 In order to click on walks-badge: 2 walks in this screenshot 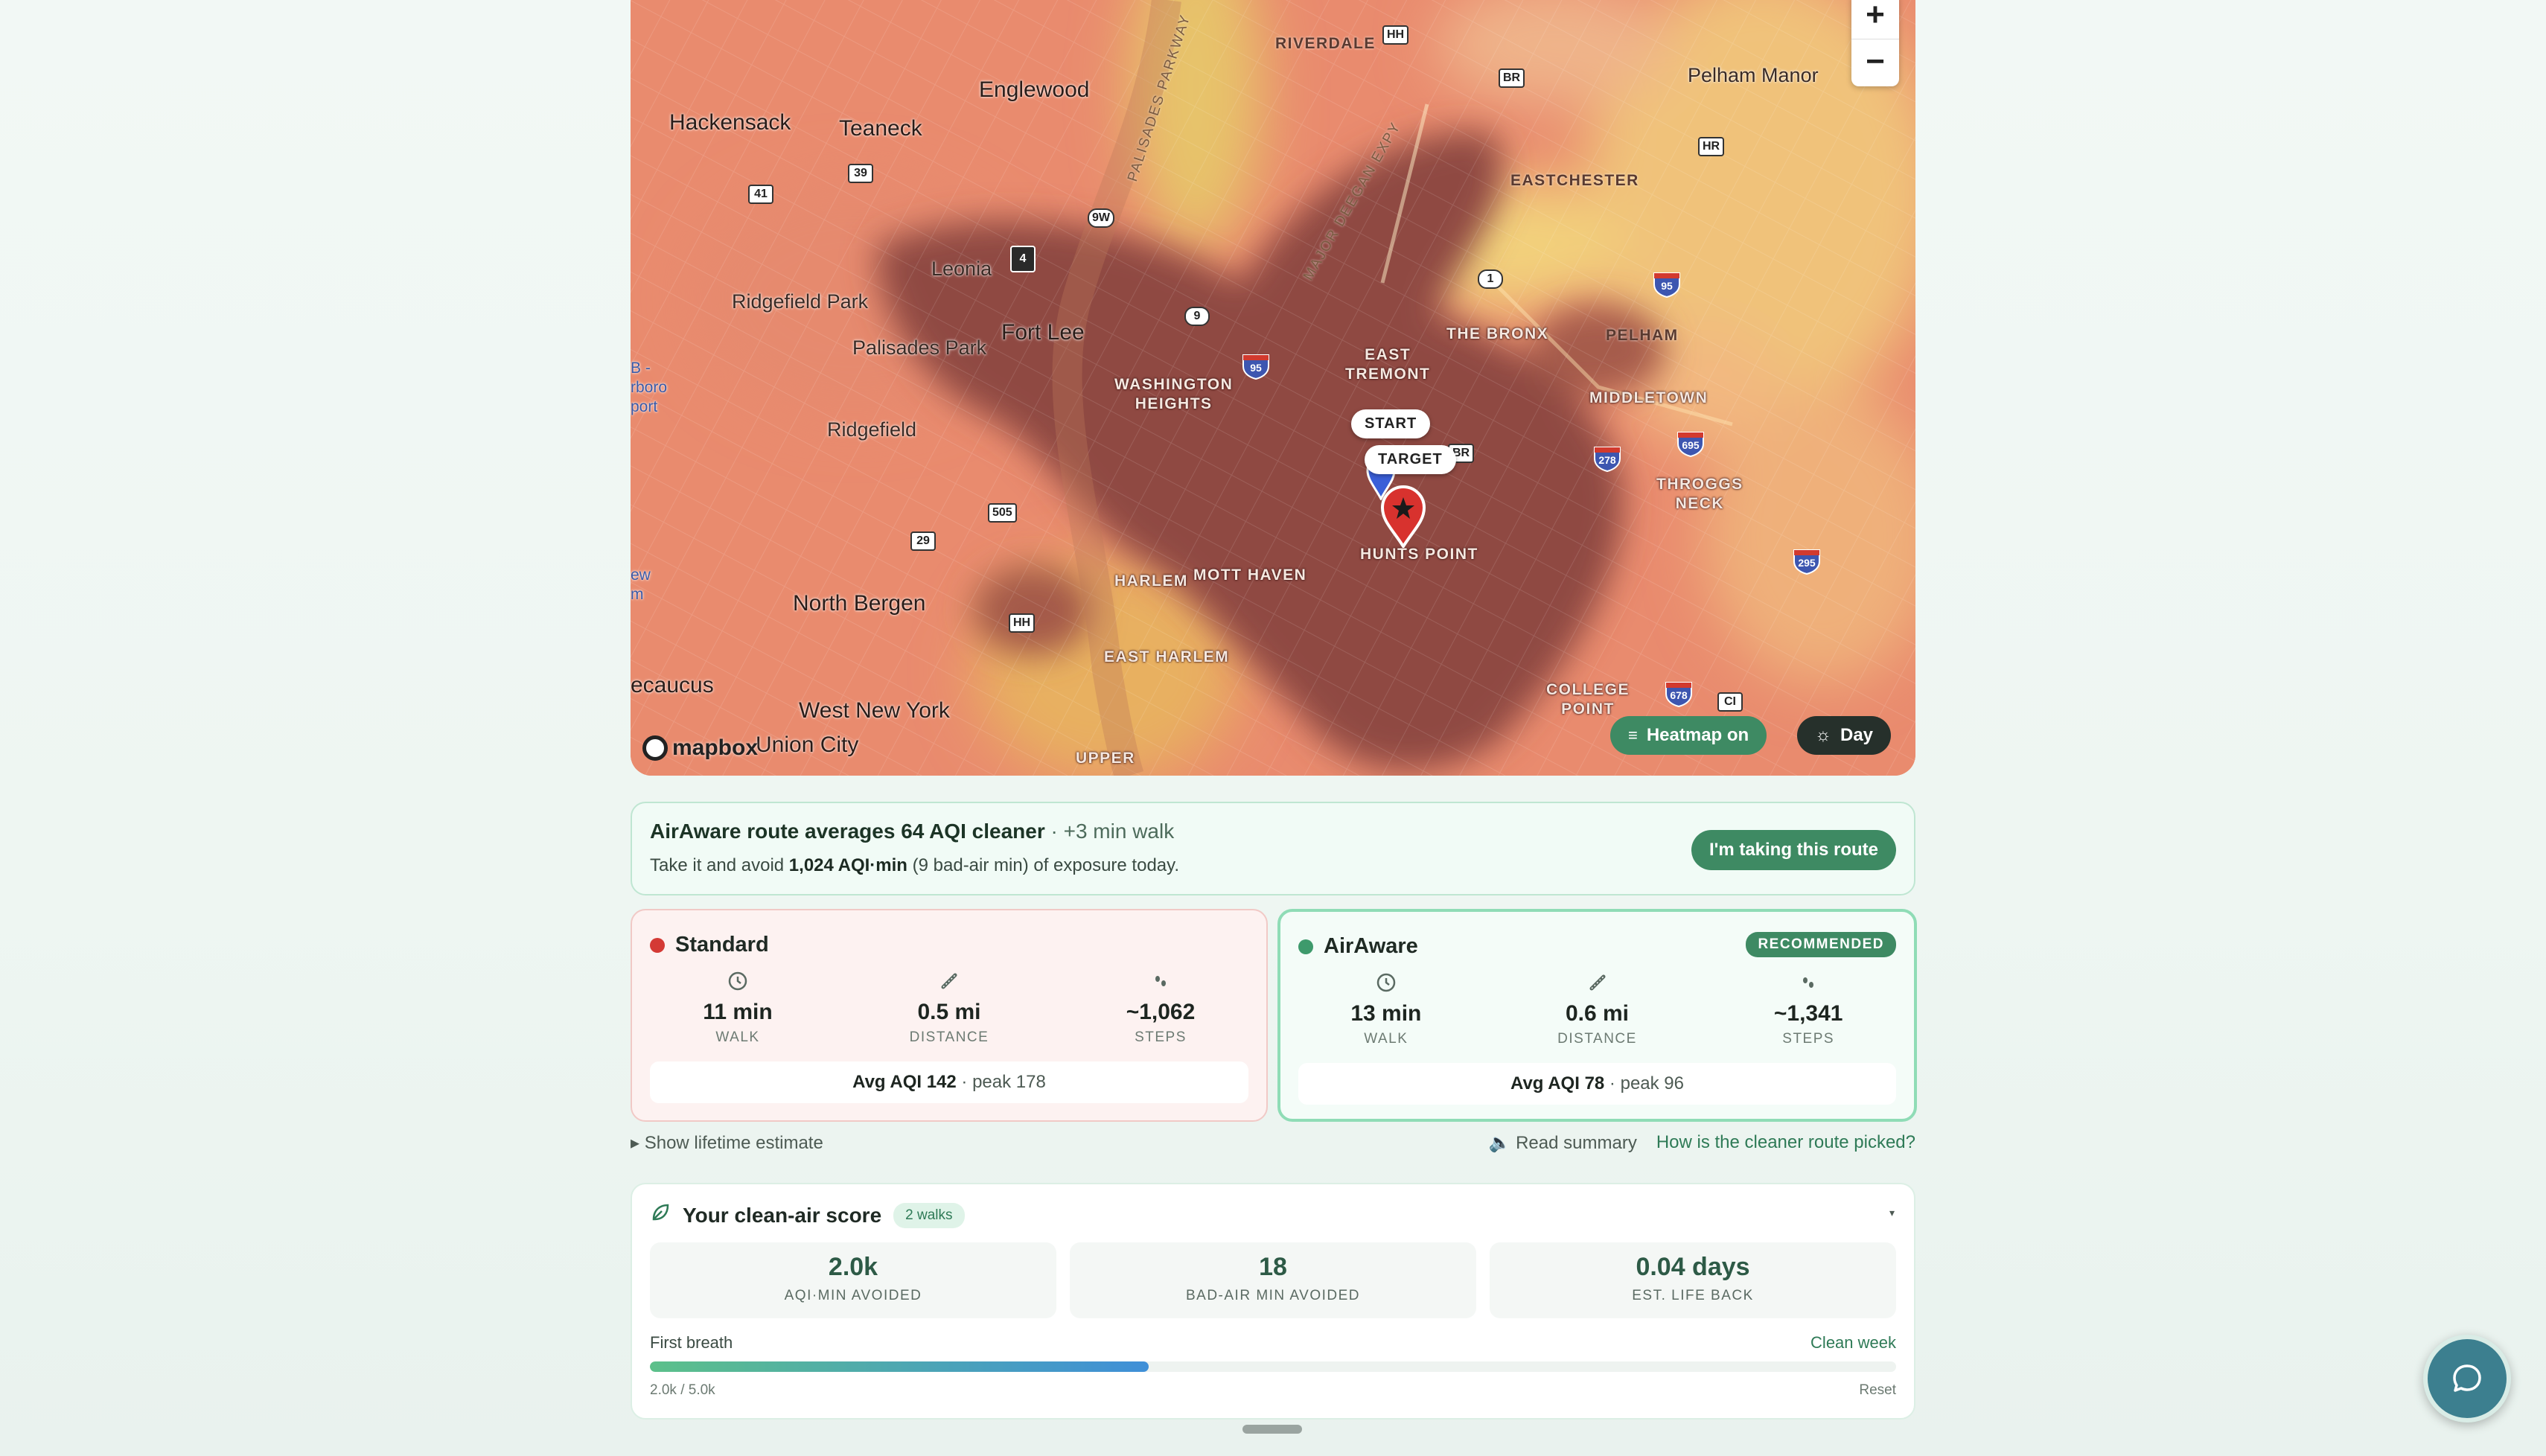, I will do `click(929, 1215)`.